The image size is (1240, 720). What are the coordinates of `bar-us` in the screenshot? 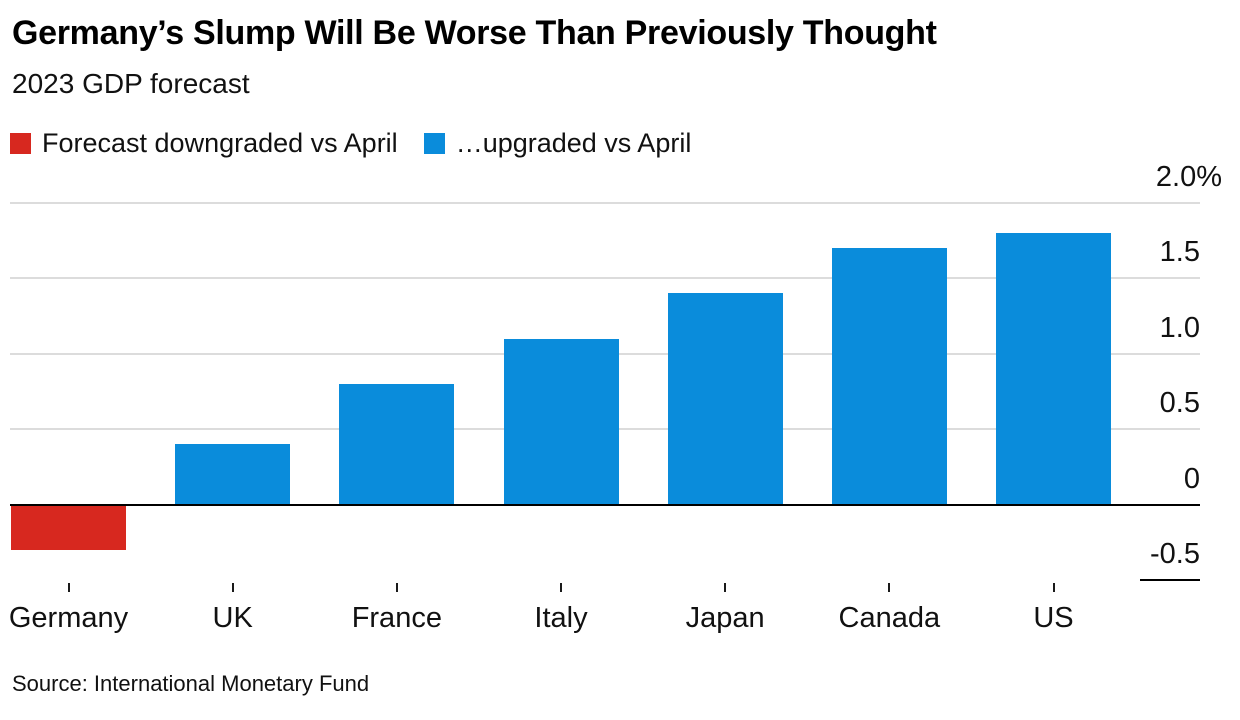 It's located at (1054, 368).